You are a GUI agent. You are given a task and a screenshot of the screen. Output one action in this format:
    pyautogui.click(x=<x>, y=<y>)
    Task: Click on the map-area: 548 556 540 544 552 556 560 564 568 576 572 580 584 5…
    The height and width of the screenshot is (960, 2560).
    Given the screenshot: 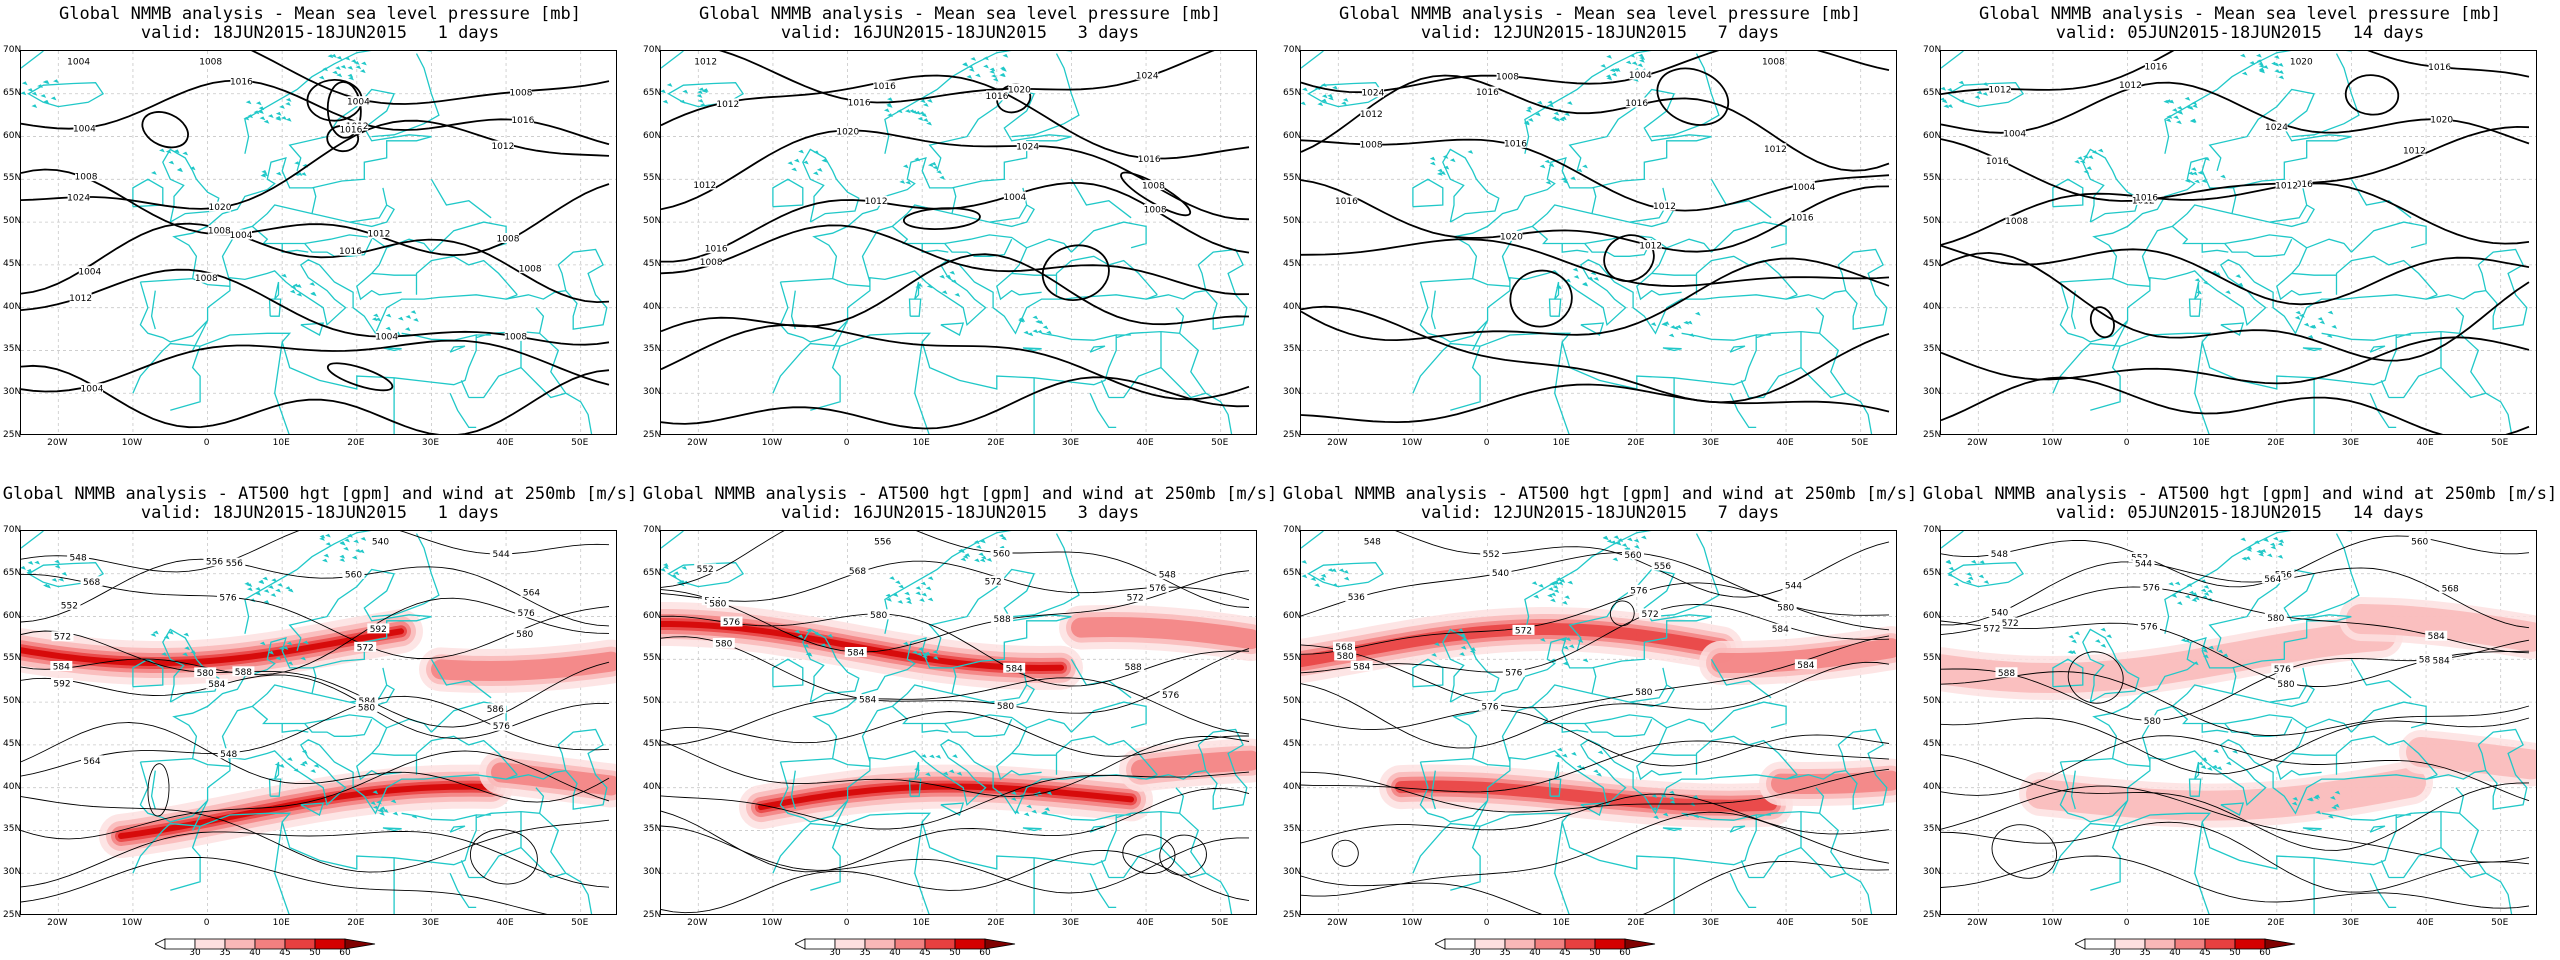 What is the action you would take?
    pyautogui.click(x=318, y=722)
    